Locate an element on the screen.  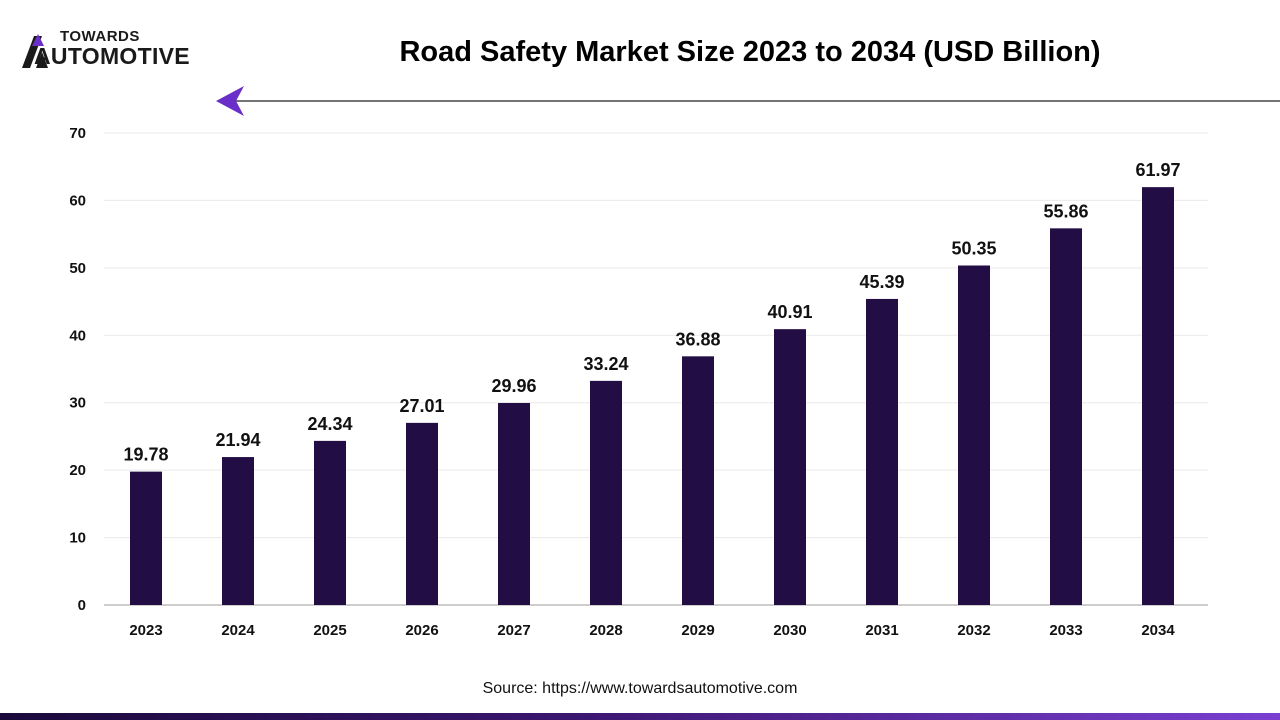
x-tick-label: 2030 is located at coordinates (789, 630).